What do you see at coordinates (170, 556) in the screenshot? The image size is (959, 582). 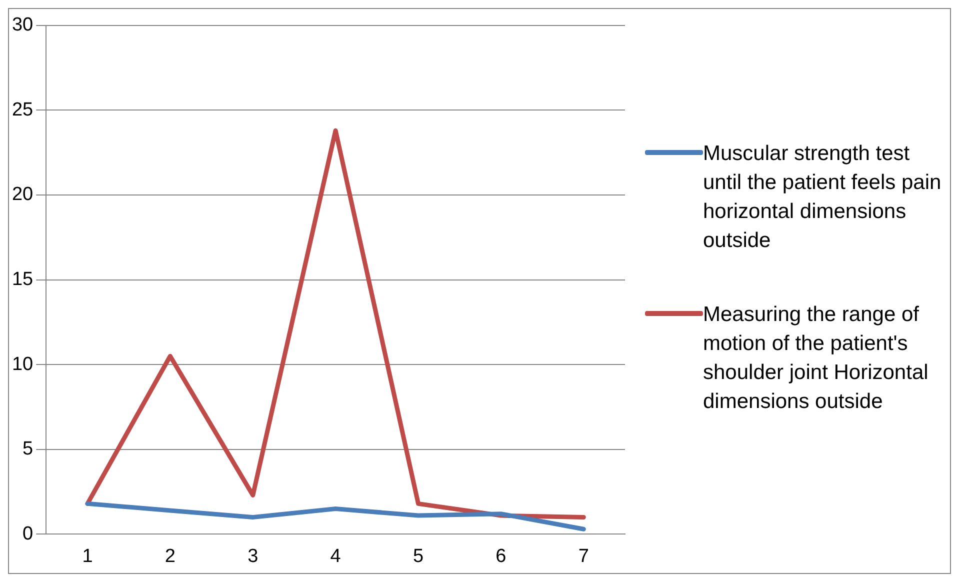 I see `x-tick-label: 2` at bounding box center [170, 556].